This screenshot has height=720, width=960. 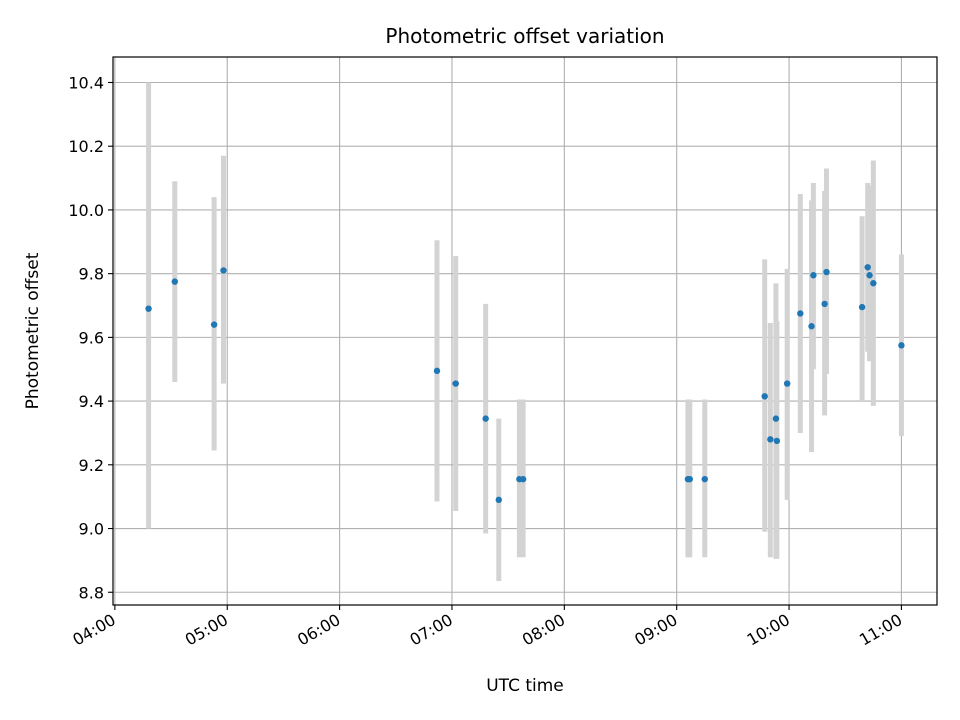 What do you see at coordinates (33, 330) in the screenshot?
I see `y-axis-title: Photometric offset` at bounding box center [33, 330].